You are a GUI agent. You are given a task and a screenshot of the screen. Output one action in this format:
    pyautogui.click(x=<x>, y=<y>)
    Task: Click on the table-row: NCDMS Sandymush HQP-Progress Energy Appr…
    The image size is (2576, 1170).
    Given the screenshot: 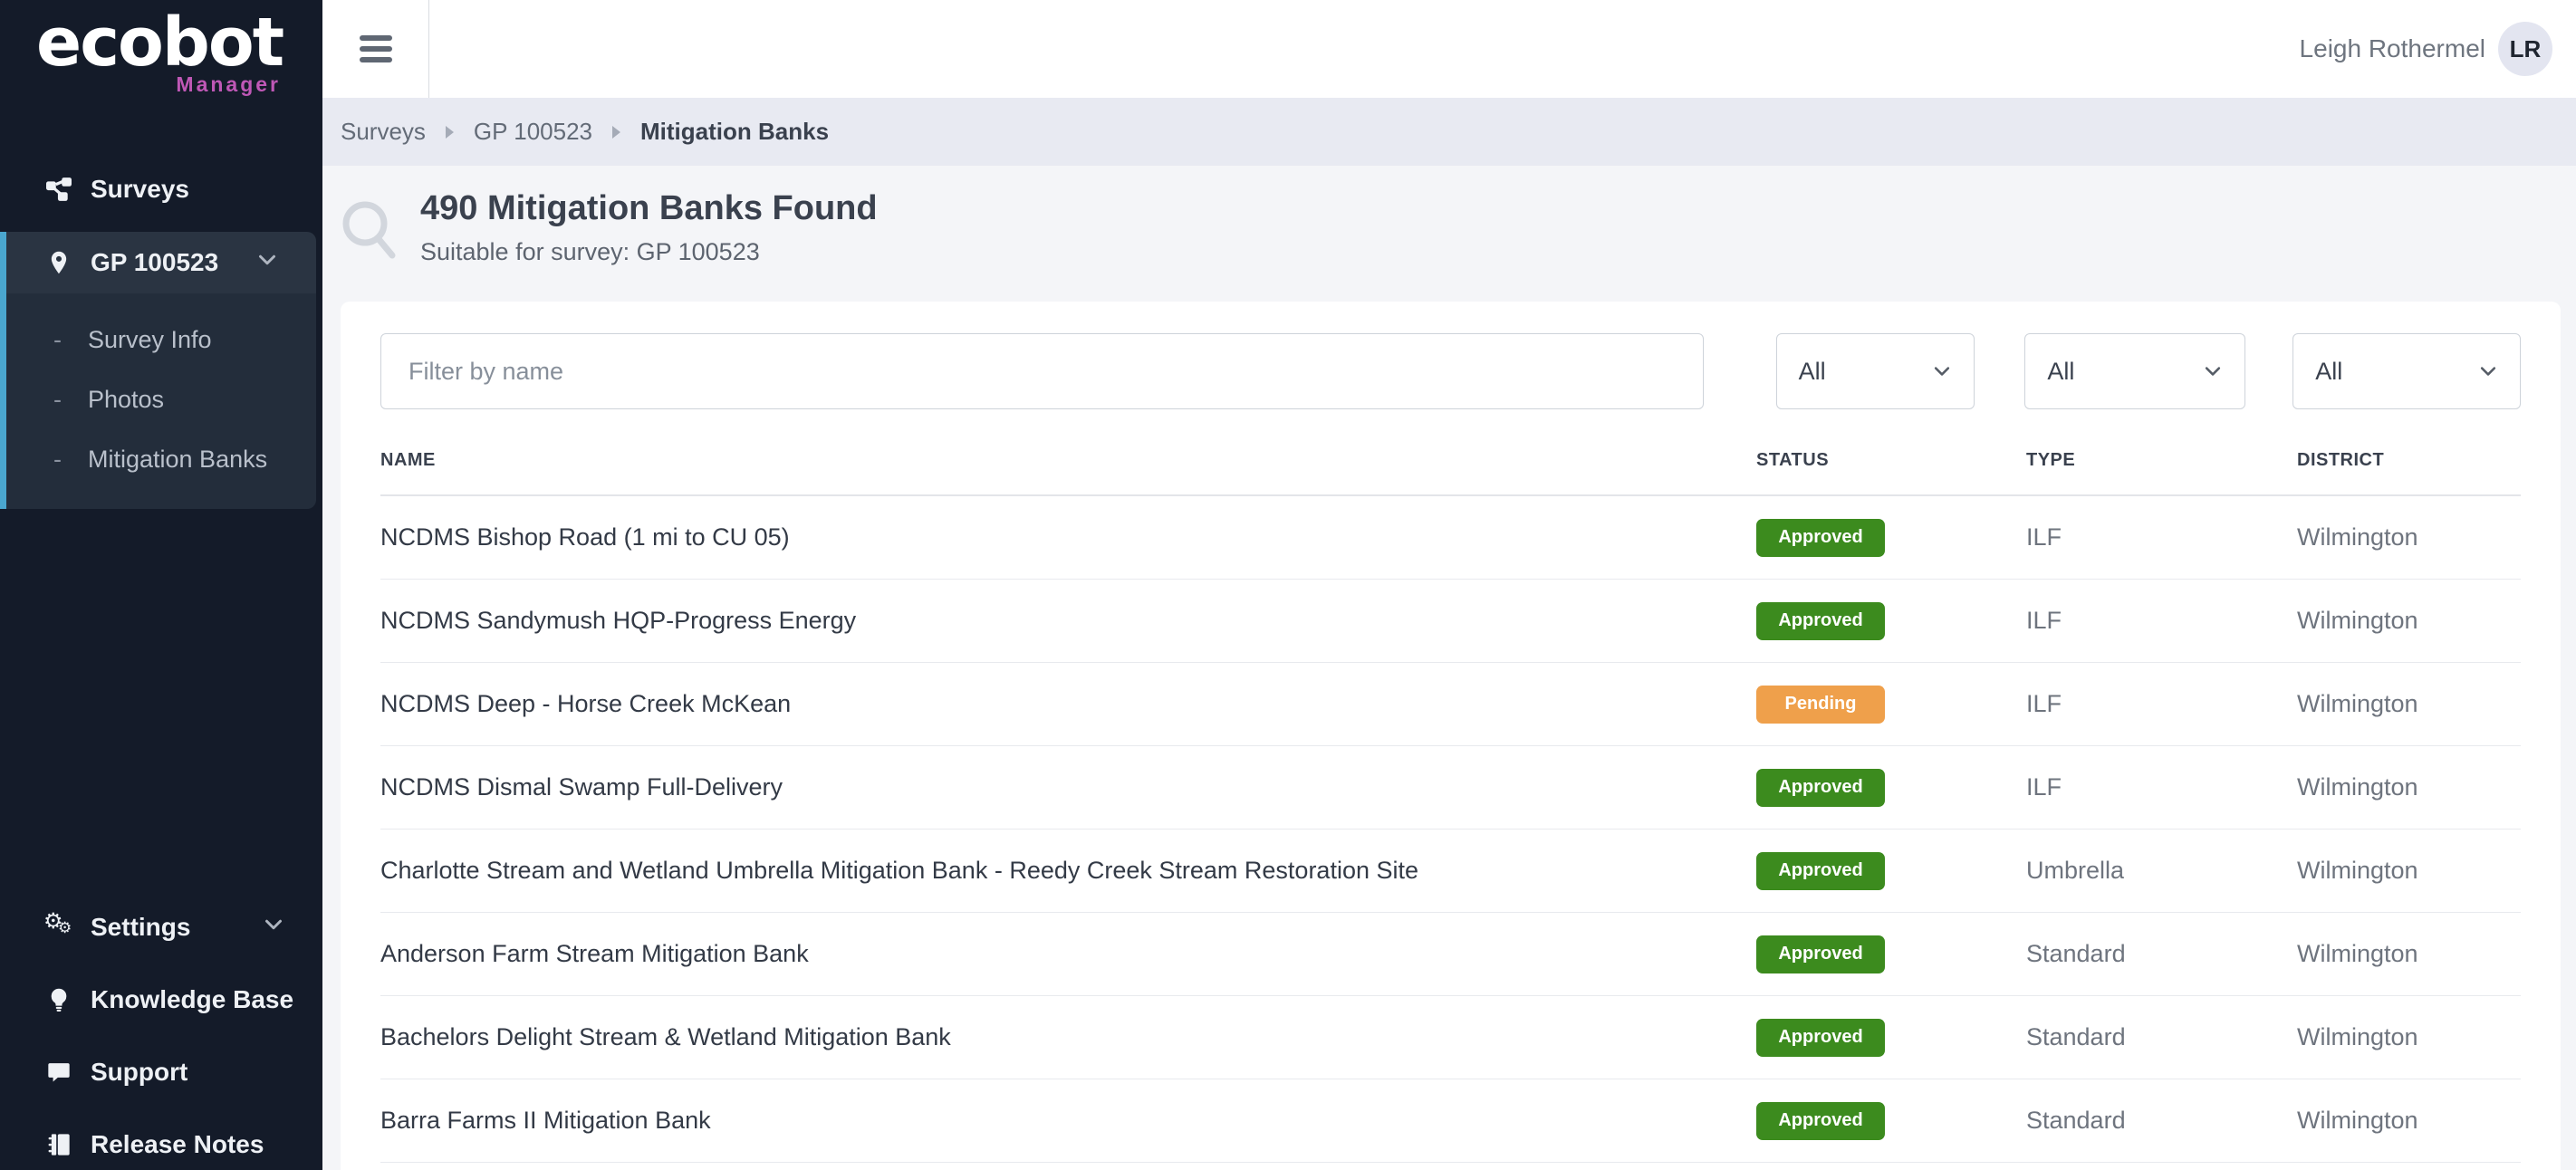 What is the action you would take?
    pyautogui.click(x=1450, y=622)
    